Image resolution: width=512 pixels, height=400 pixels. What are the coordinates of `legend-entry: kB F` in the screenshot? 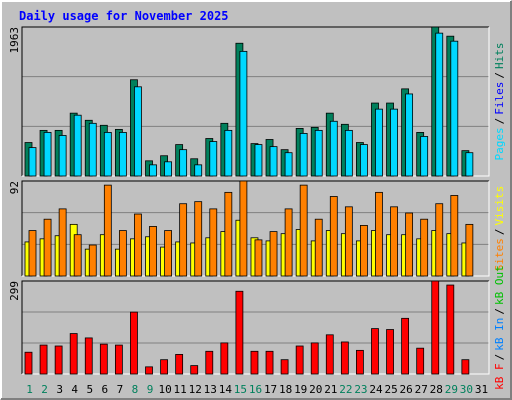 It's located at (499, 376).